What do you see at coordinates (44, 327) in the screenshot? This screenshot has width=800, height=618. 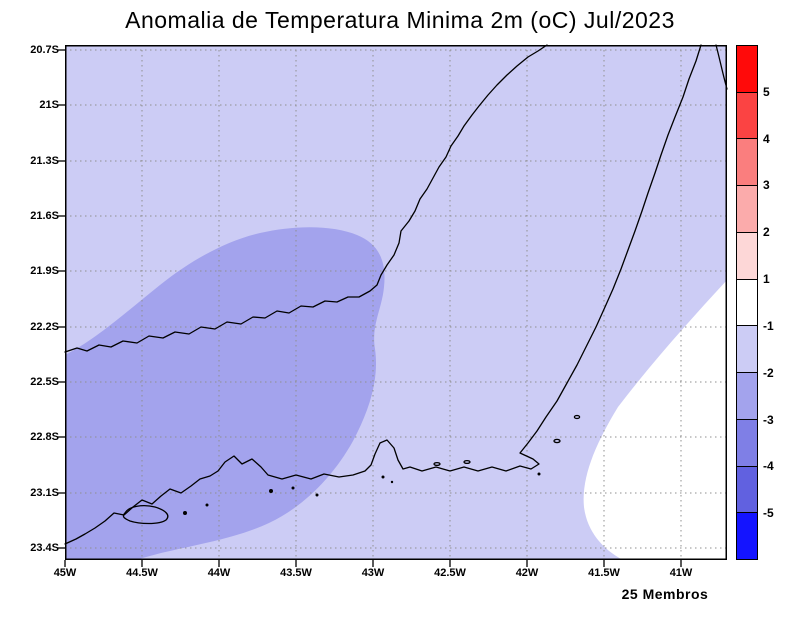 I see `y-tick-label: 22.2S` at bounding box center [44, 327].